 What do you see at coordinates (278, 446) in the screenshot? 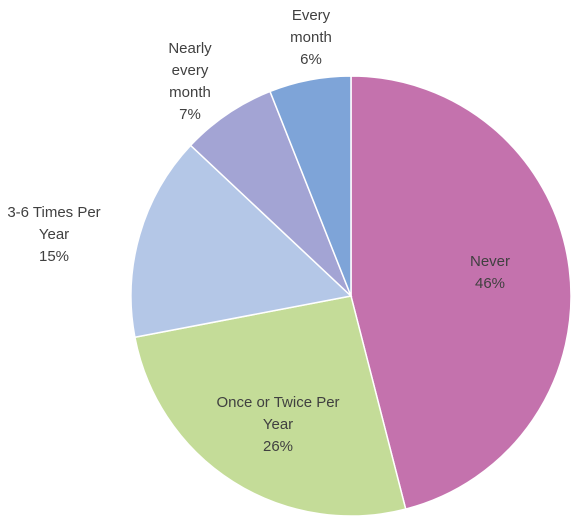
I see `value-label: 26%` at bounding box center [278, 446].